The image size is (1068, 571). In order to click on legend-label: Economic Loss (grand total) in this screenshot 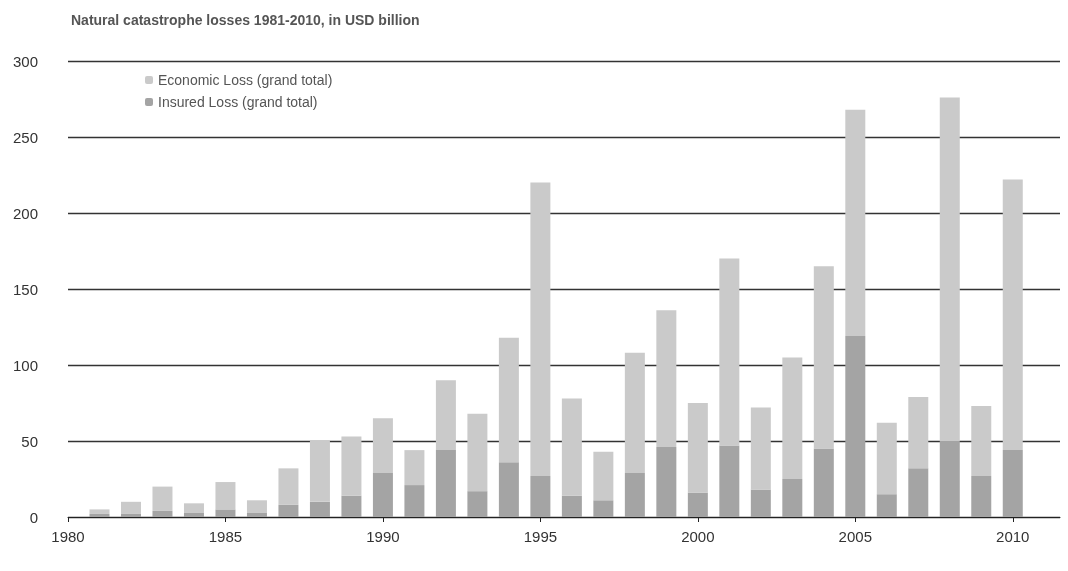, I will do `click(245, 80)`.